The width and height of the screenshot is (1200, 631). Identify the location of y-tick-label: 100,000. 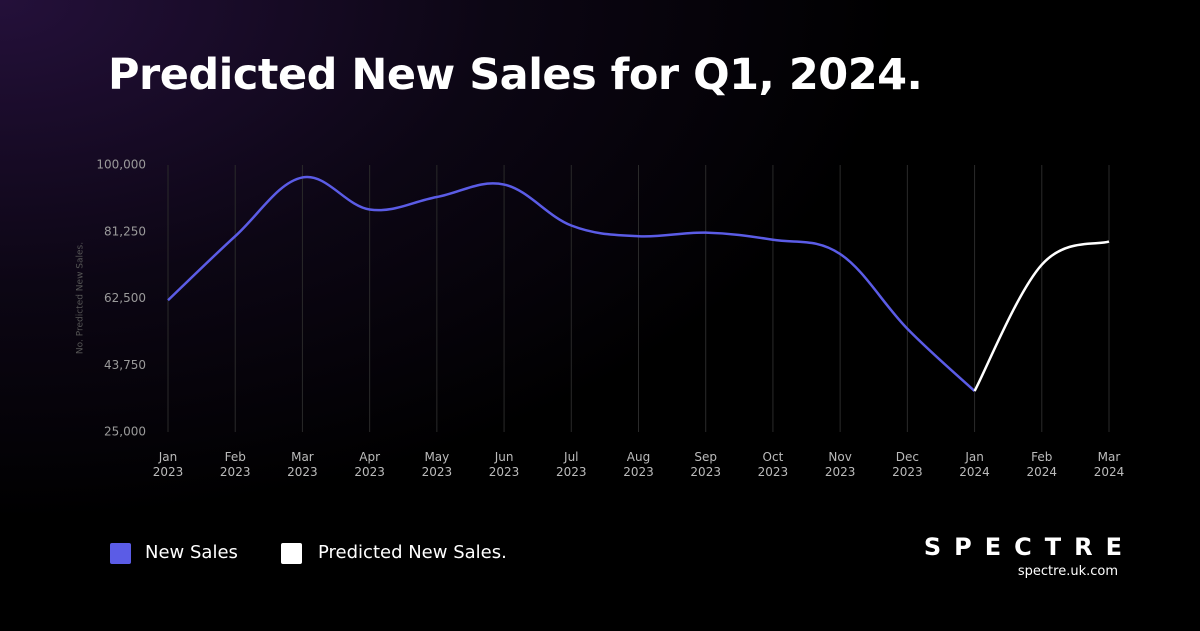
(121, 165).